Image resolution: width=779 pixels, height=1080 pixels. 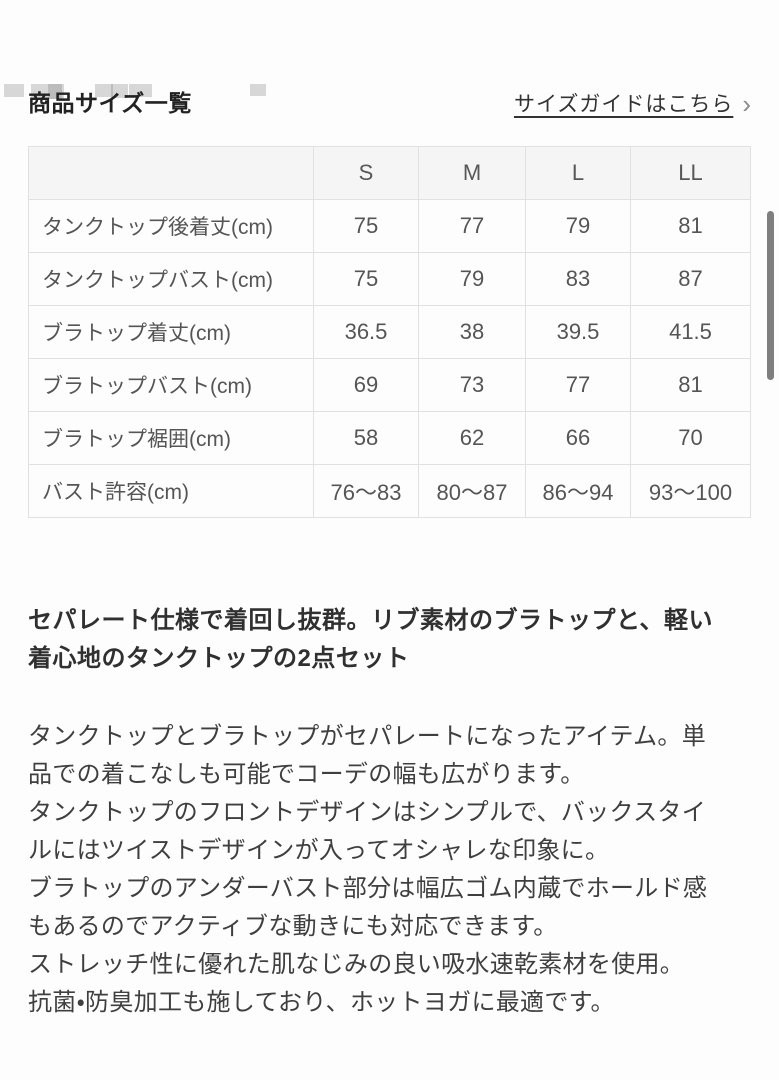 What do you see at coordinates (690, 173) in the screenshot?
I see `size-column-header-ll: LL` at bounding box center [690, 173].